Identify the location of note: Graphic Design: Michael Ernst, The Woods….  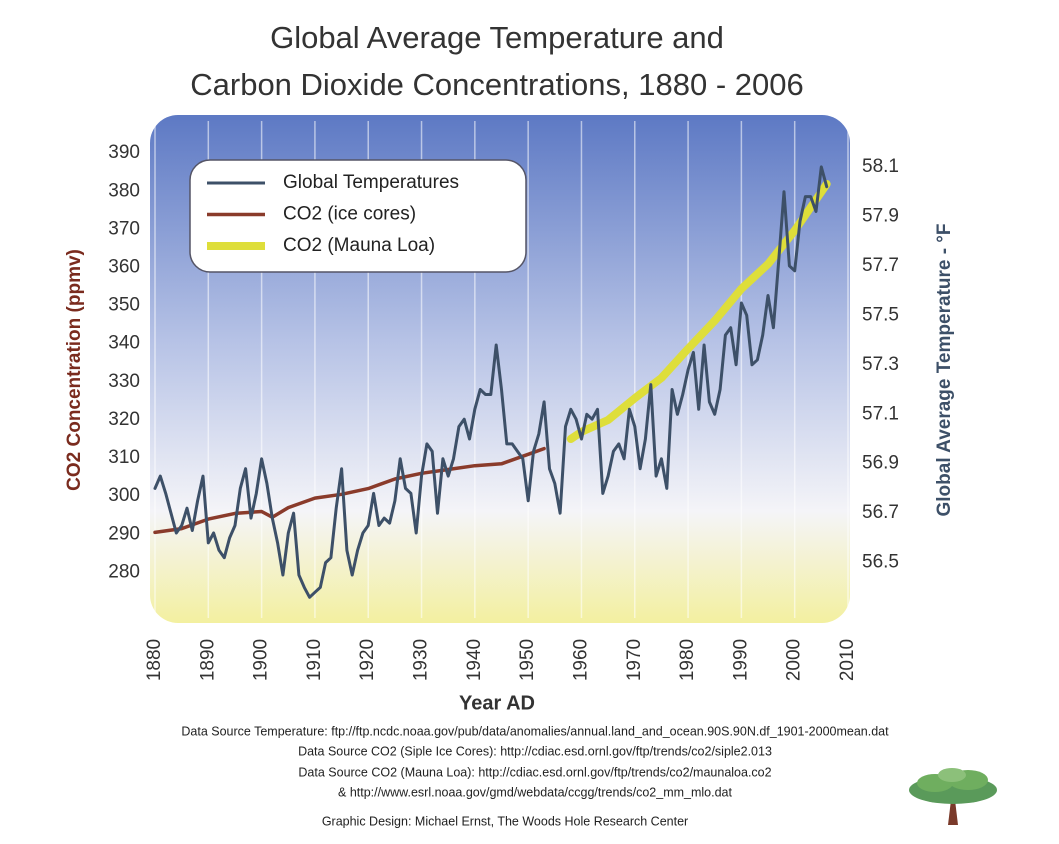
(505, 821).